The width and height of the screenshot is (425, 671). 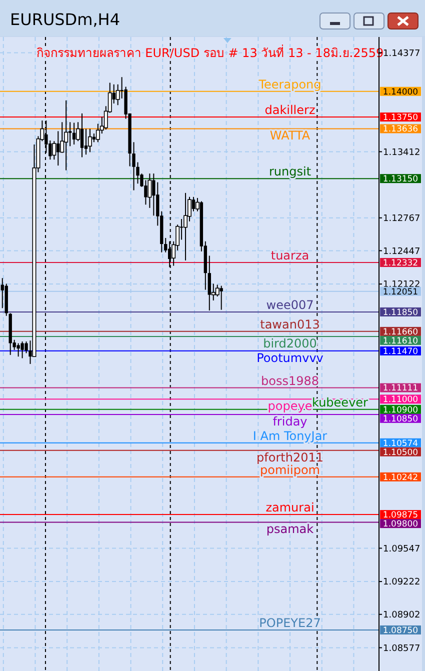 What do you see at coordinates (290, 529) in the screenshot?
I see `ref-line-label: psamak` at bounding box center [290, 529].